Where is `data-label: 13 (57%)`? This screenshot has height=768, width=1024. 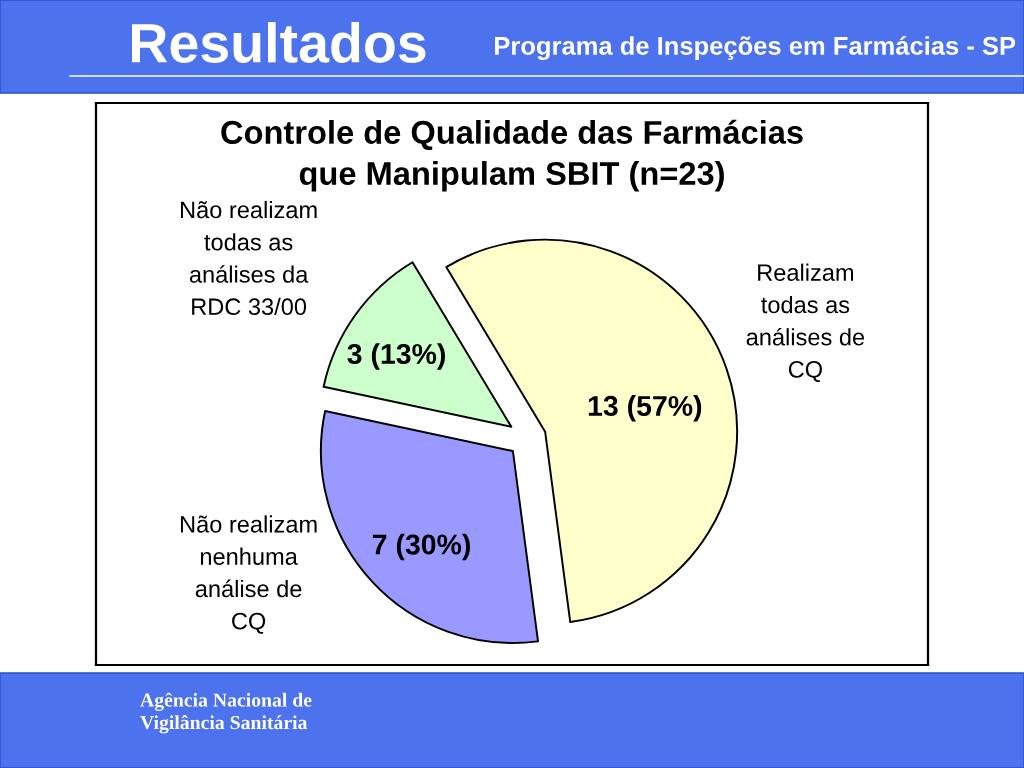
data-label: 13 (57%) is located at coordinates (645, 408).